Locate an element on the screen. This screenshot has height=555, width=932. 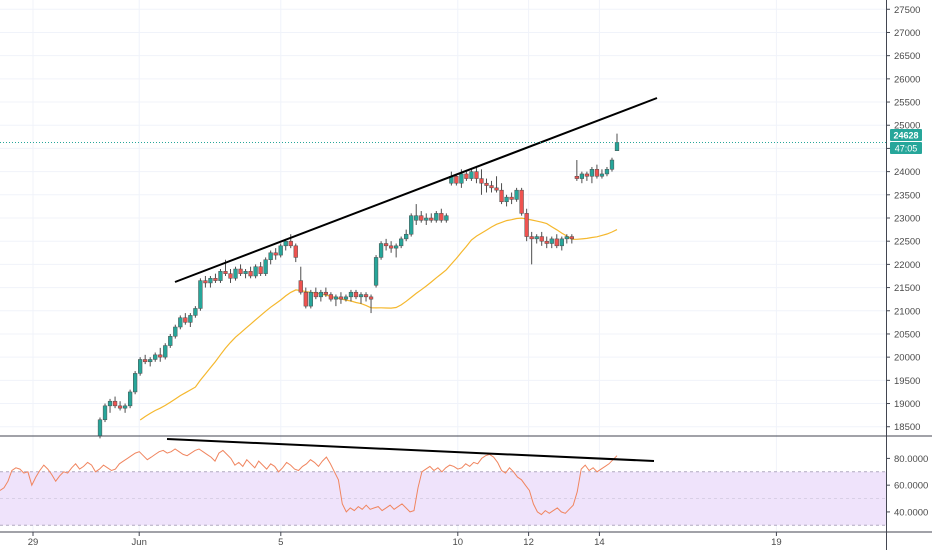
price-tick-label: 23500 is located at coordinates (907, 195).